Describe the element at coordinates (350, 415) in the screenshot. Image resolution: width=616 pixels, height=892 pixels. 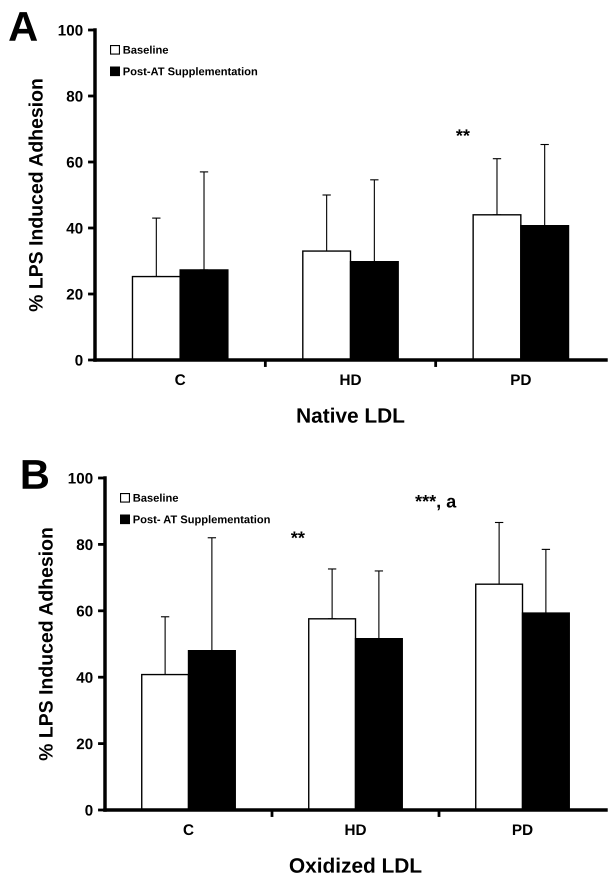
I see `x-axis-title: Native LDL` at that location.